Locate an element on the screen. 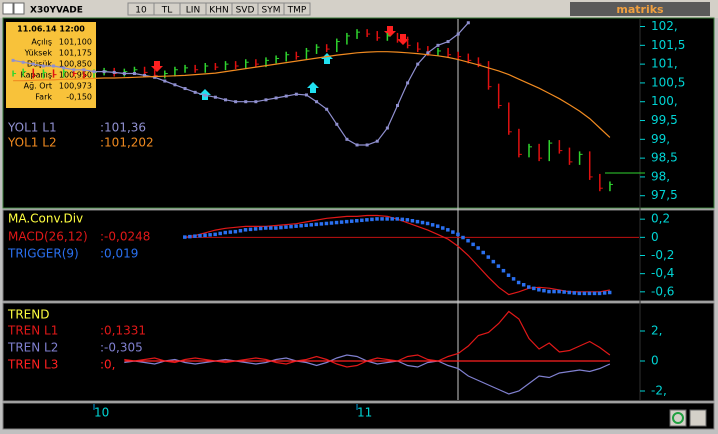  toolbar-label: LIN is located at coordinates (193, 11).